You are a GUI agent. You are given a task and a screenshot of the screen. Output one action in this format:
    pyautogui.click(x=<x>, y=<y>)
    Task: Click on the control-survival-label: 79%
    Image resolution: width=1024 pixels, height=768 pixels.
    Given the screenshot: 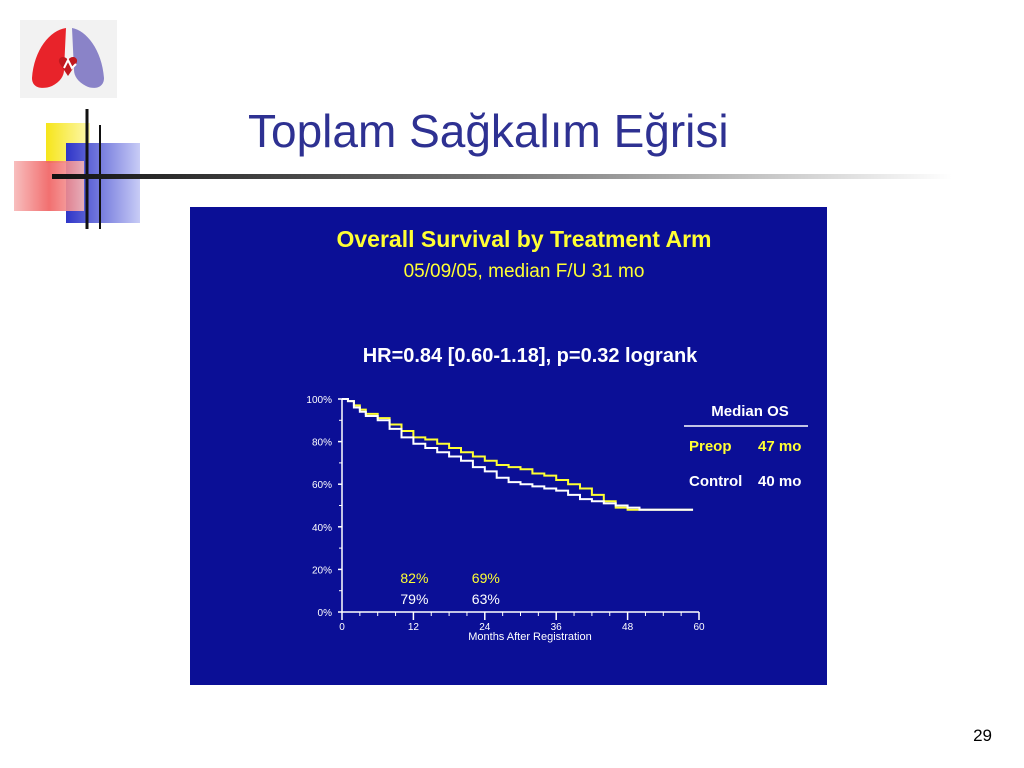 What is the action you would take?
    pyautogui.click(x=414, y=599)
    